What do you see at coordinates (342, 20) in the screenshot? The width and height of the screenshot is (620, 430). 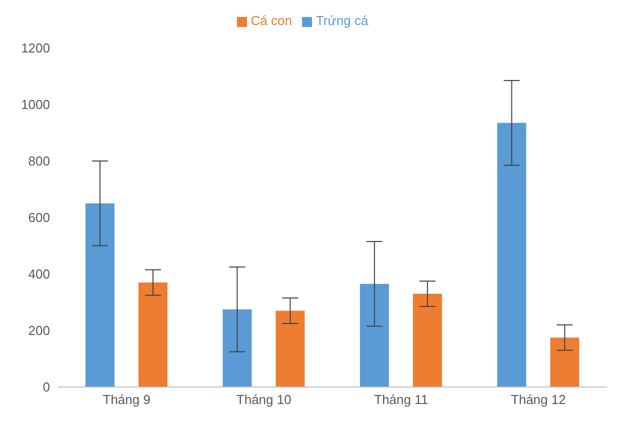 I see `legend-label: Trứng cá` at bounding box center [342, 20].